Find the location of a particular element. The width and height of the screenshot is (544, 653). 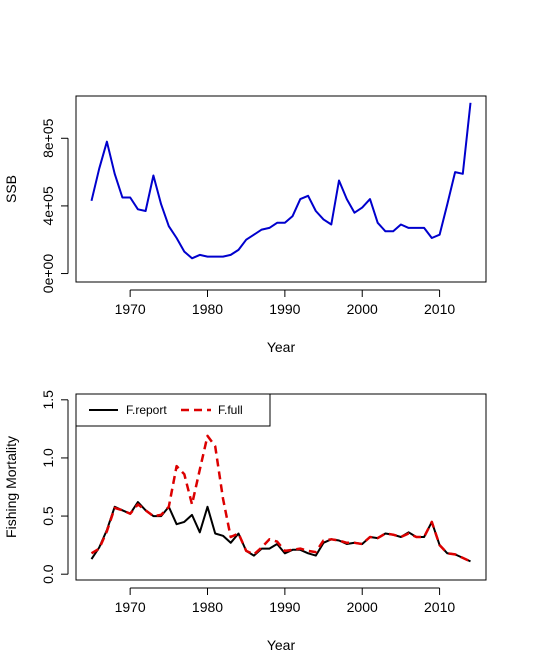

fm-x-tick-label: 2000 is located at coordinates (362, 607).